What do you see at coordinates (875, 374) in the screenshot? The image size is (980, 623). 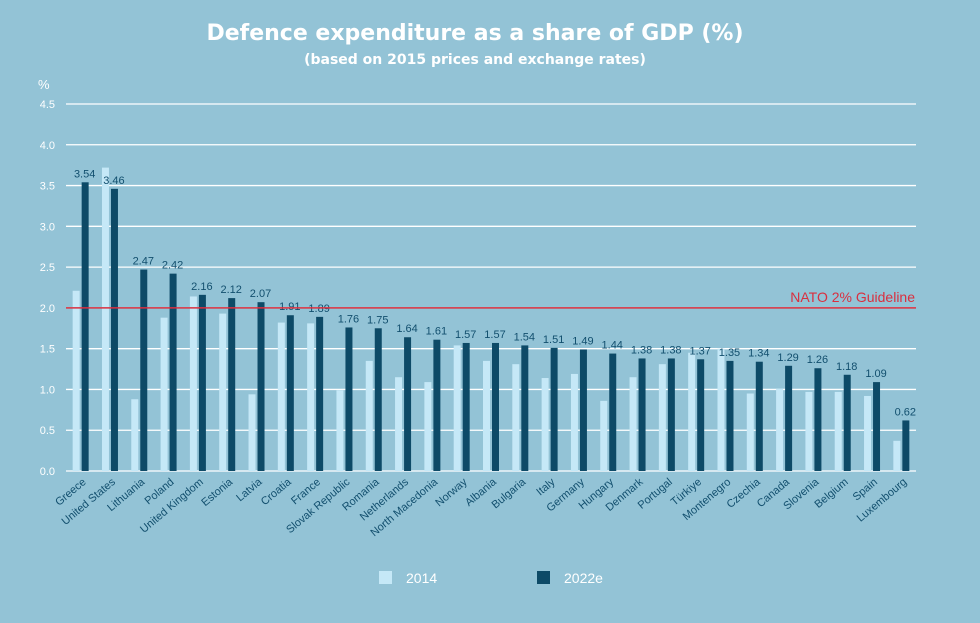 I see `value-label: 1.09` at bounding box center [875, 374].